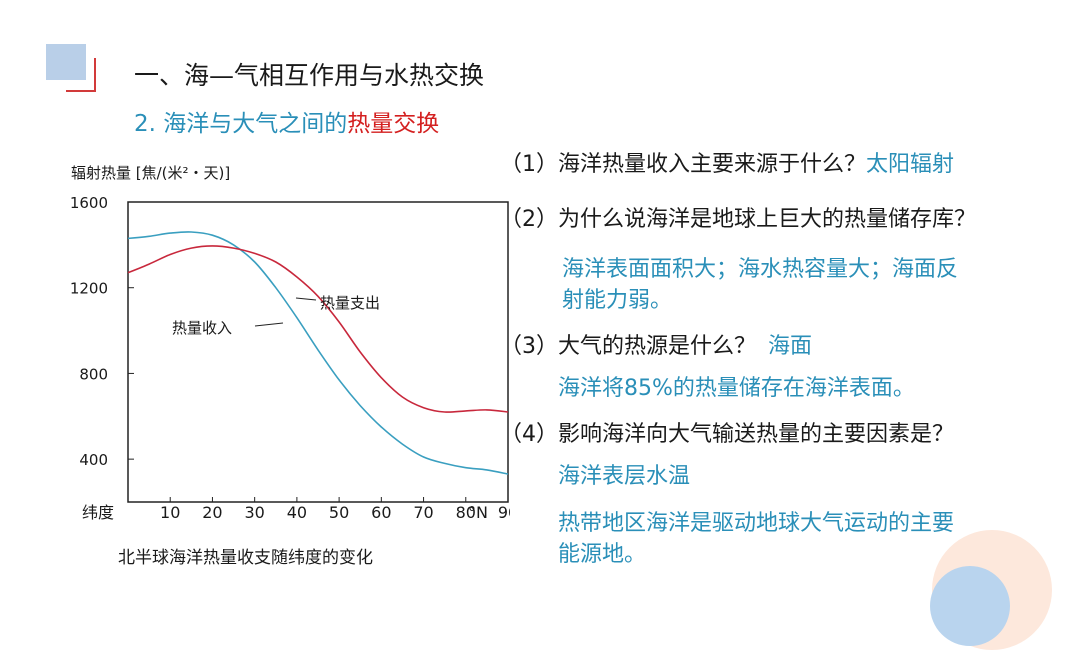 The image size is (1080, 650). Describe the element at coordinates (910, 164) in the screenshot. I see `question-1-answer: 太阳辐射` at that location.